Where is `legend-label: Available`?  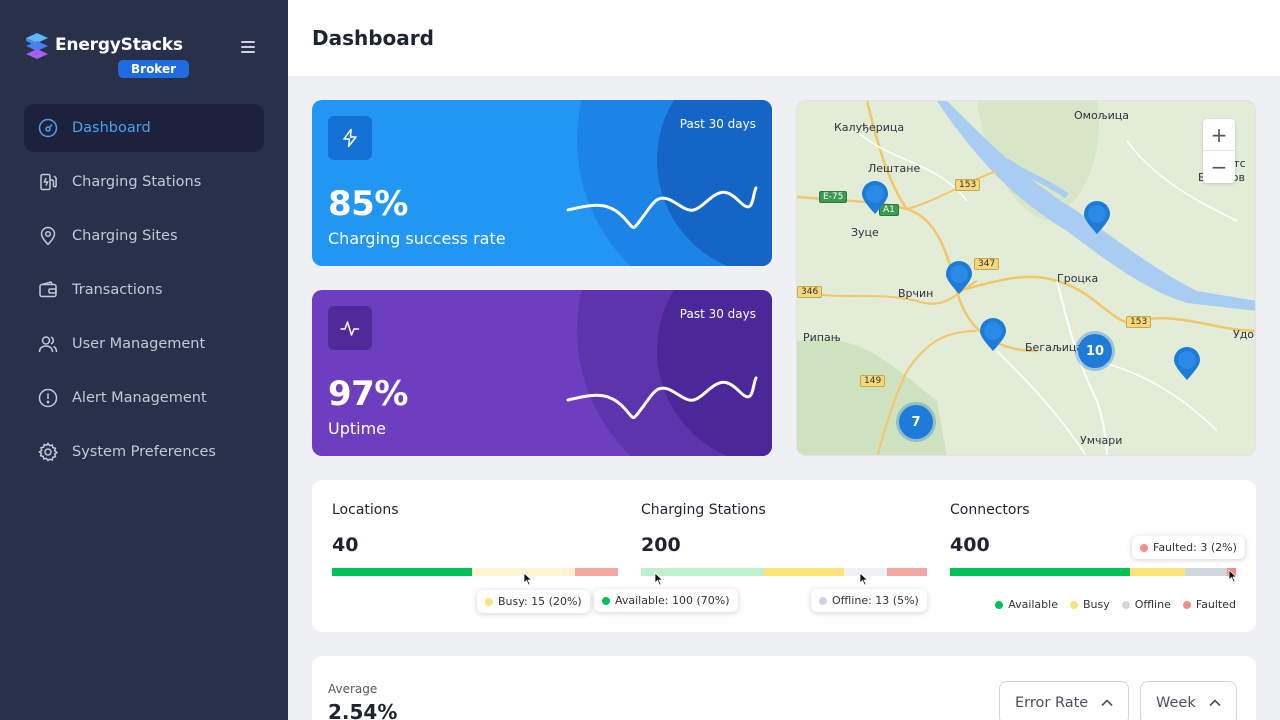 legend-label: Available is located at coordinates (1033, 604).